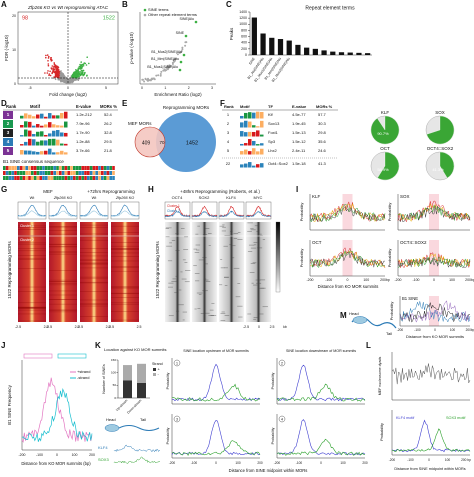 Image resolution: width=474 pixels, height=477 pixels. Describe the element at coordinates (282, 419) in the screenshot. I see `label: 4` at that location.